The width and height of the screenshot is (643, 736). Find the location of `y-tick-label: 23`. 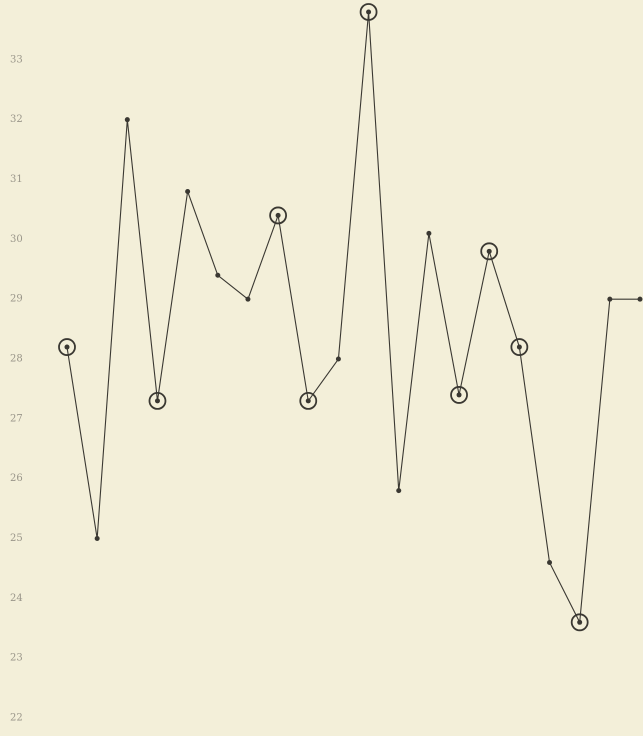

y-tick-label: 23 is located at coordinates (16, 658).